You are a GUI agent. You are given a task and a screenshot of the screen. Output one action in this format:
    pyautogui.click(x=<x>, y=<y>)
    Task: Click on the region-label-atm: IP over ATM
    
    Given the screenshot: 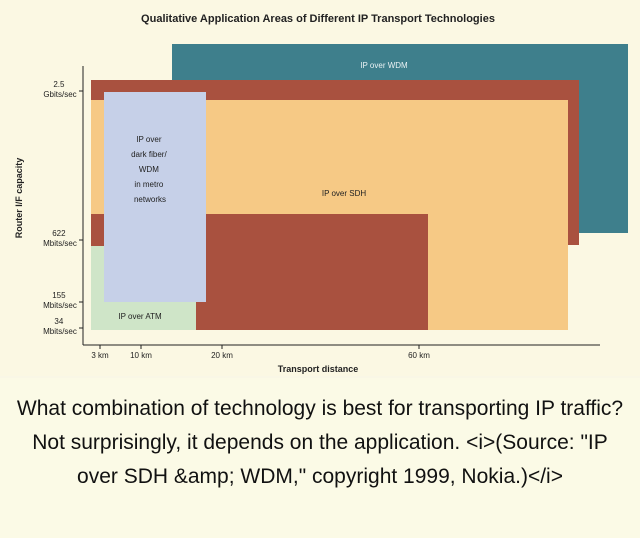 What is the action you would take?
    pyautogui.click(x=140, y=316)
    